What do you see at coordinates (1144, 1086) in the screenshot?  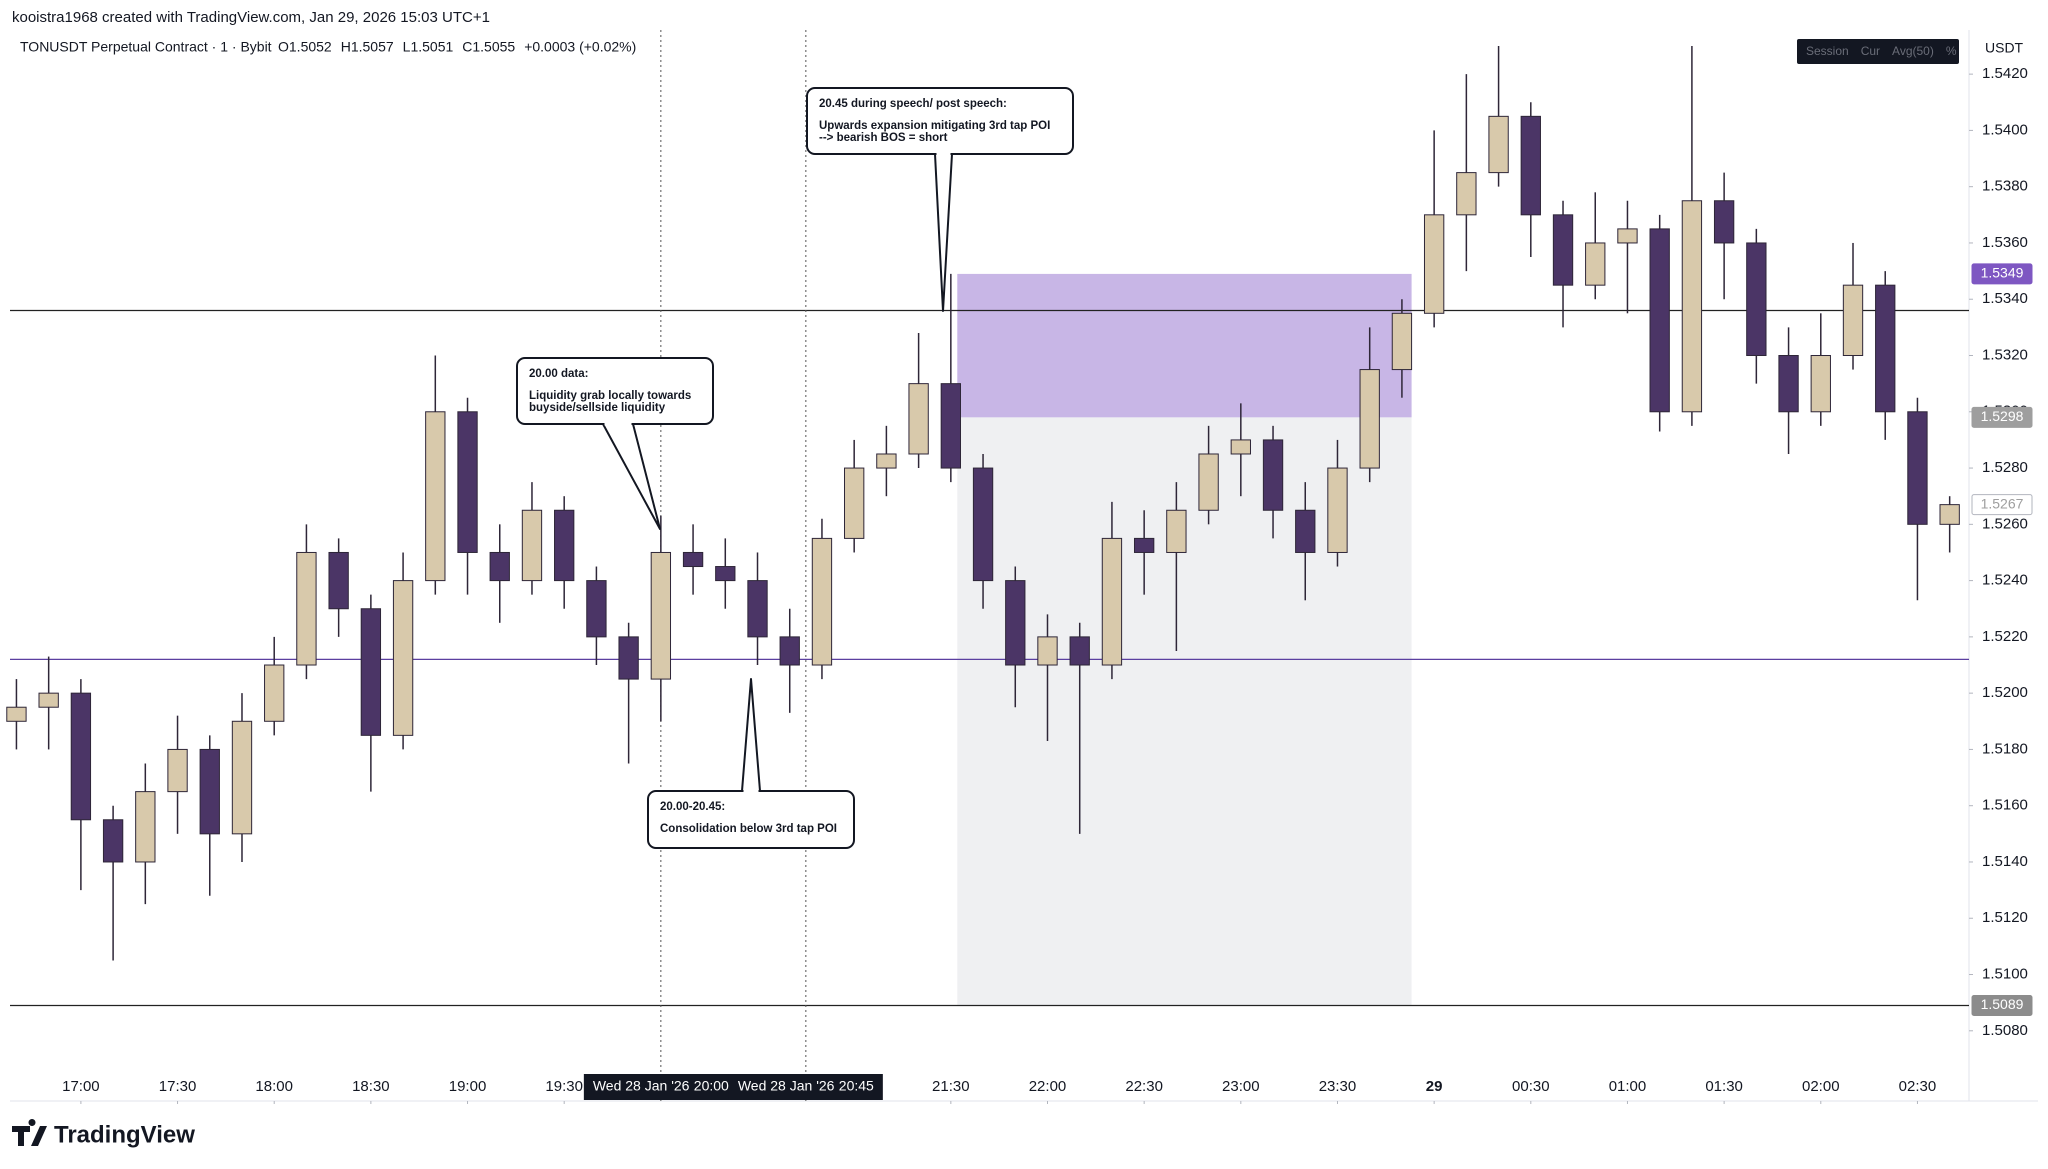 I see `x-tick-label: 22:30` at bounding box center [1144, 1086].